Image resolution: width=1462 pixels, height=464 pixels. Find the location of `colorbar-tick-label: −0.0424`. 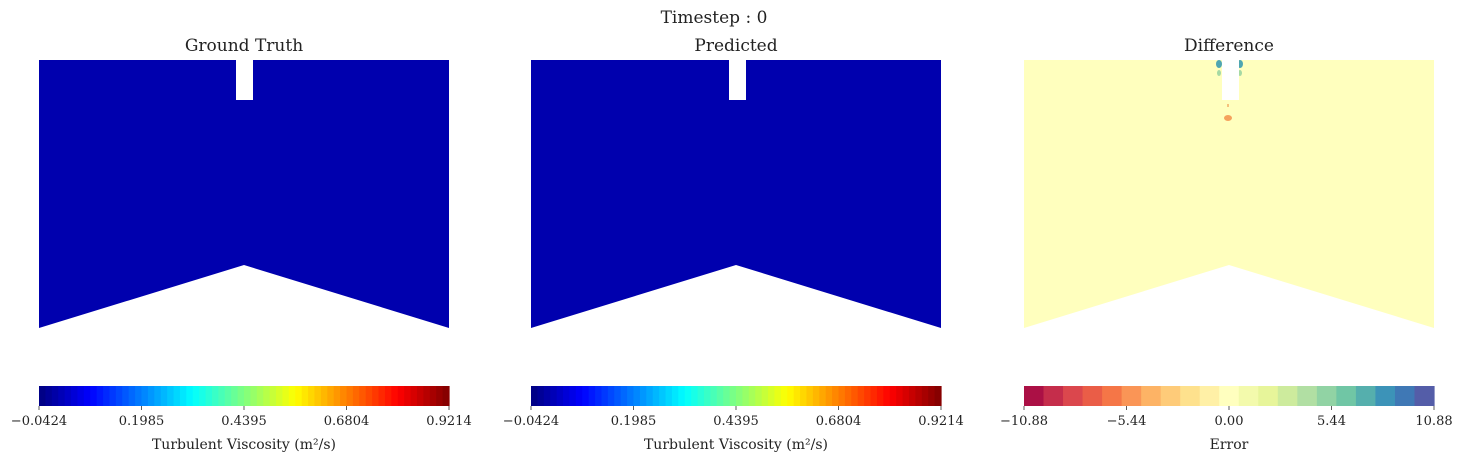

colorbar-tick-label: −0.0424 is located at coordinates (39, 421).